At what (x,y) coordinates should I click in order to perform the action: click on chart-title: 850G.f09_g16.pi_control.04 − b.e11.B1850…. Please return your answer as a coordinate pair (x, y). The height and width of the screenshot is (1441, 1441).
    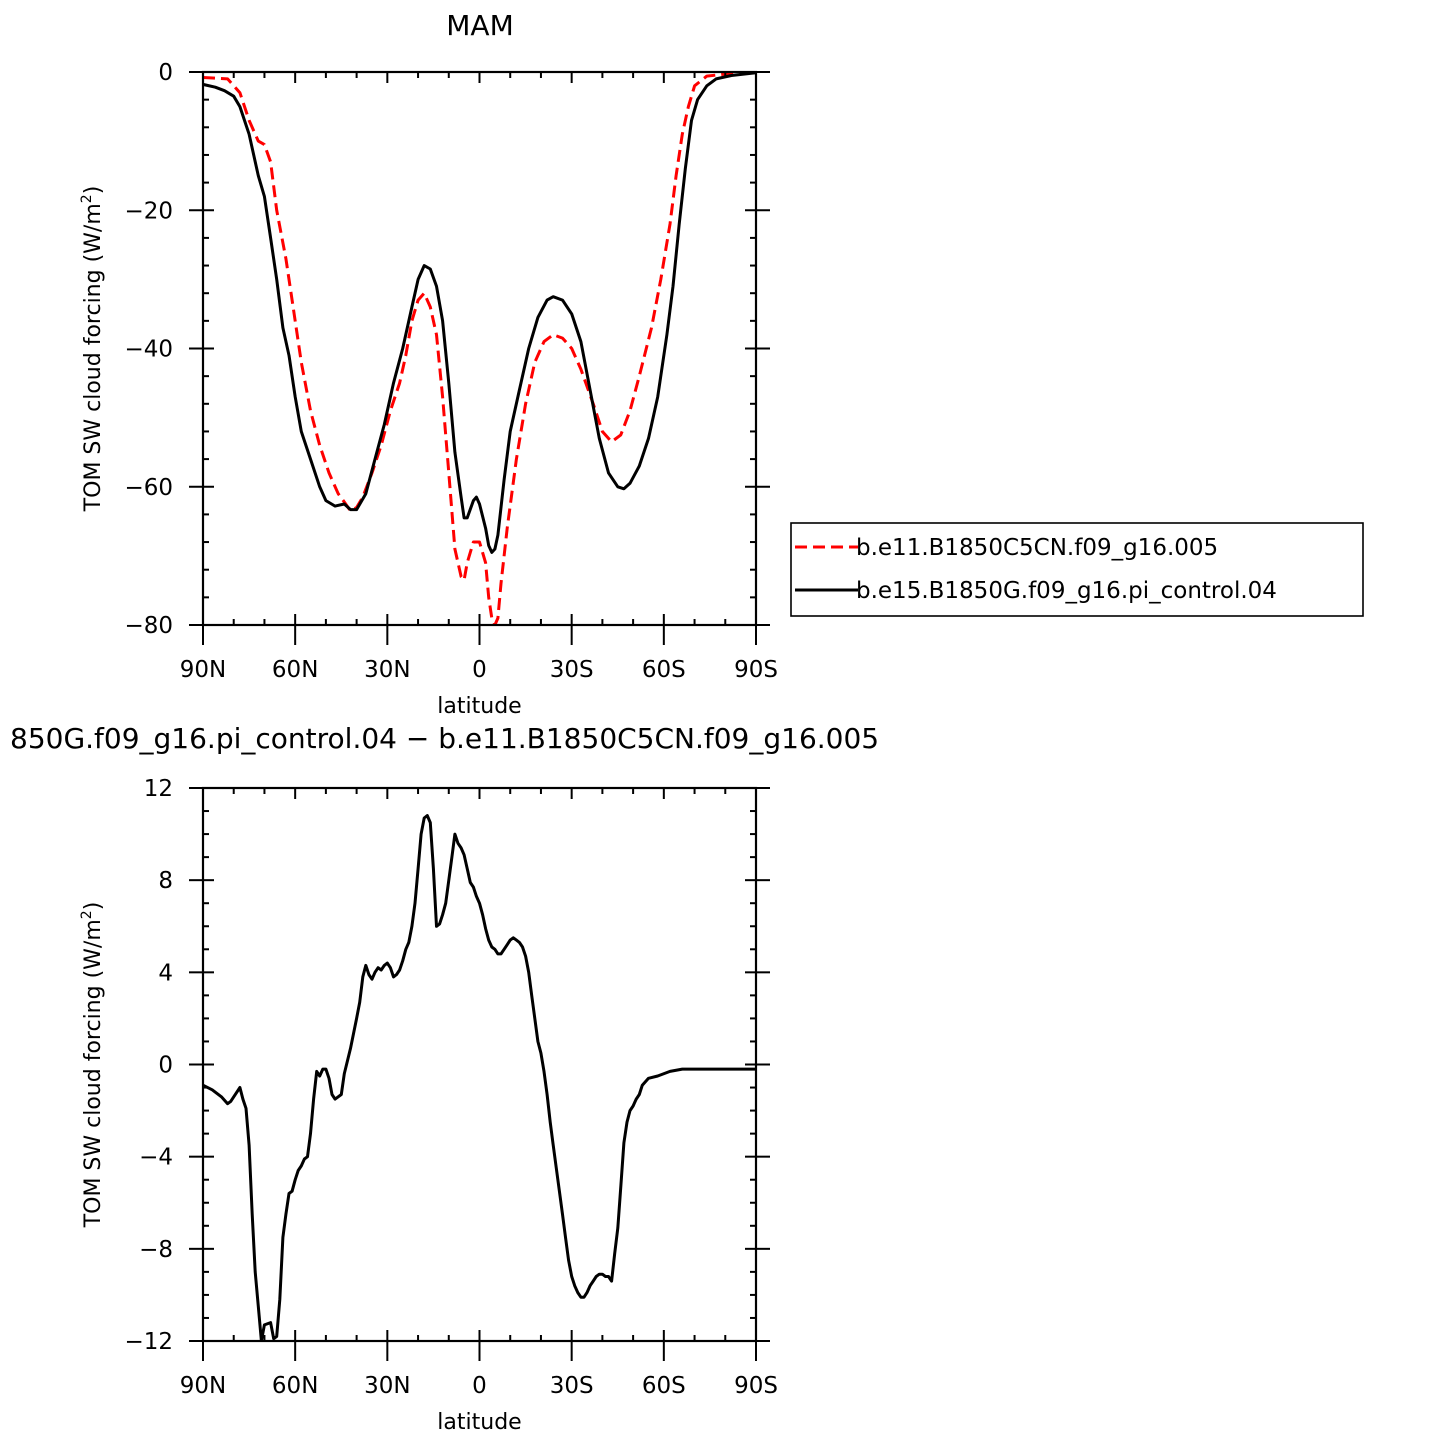
    Looking at the image, I should click on (444, 738).